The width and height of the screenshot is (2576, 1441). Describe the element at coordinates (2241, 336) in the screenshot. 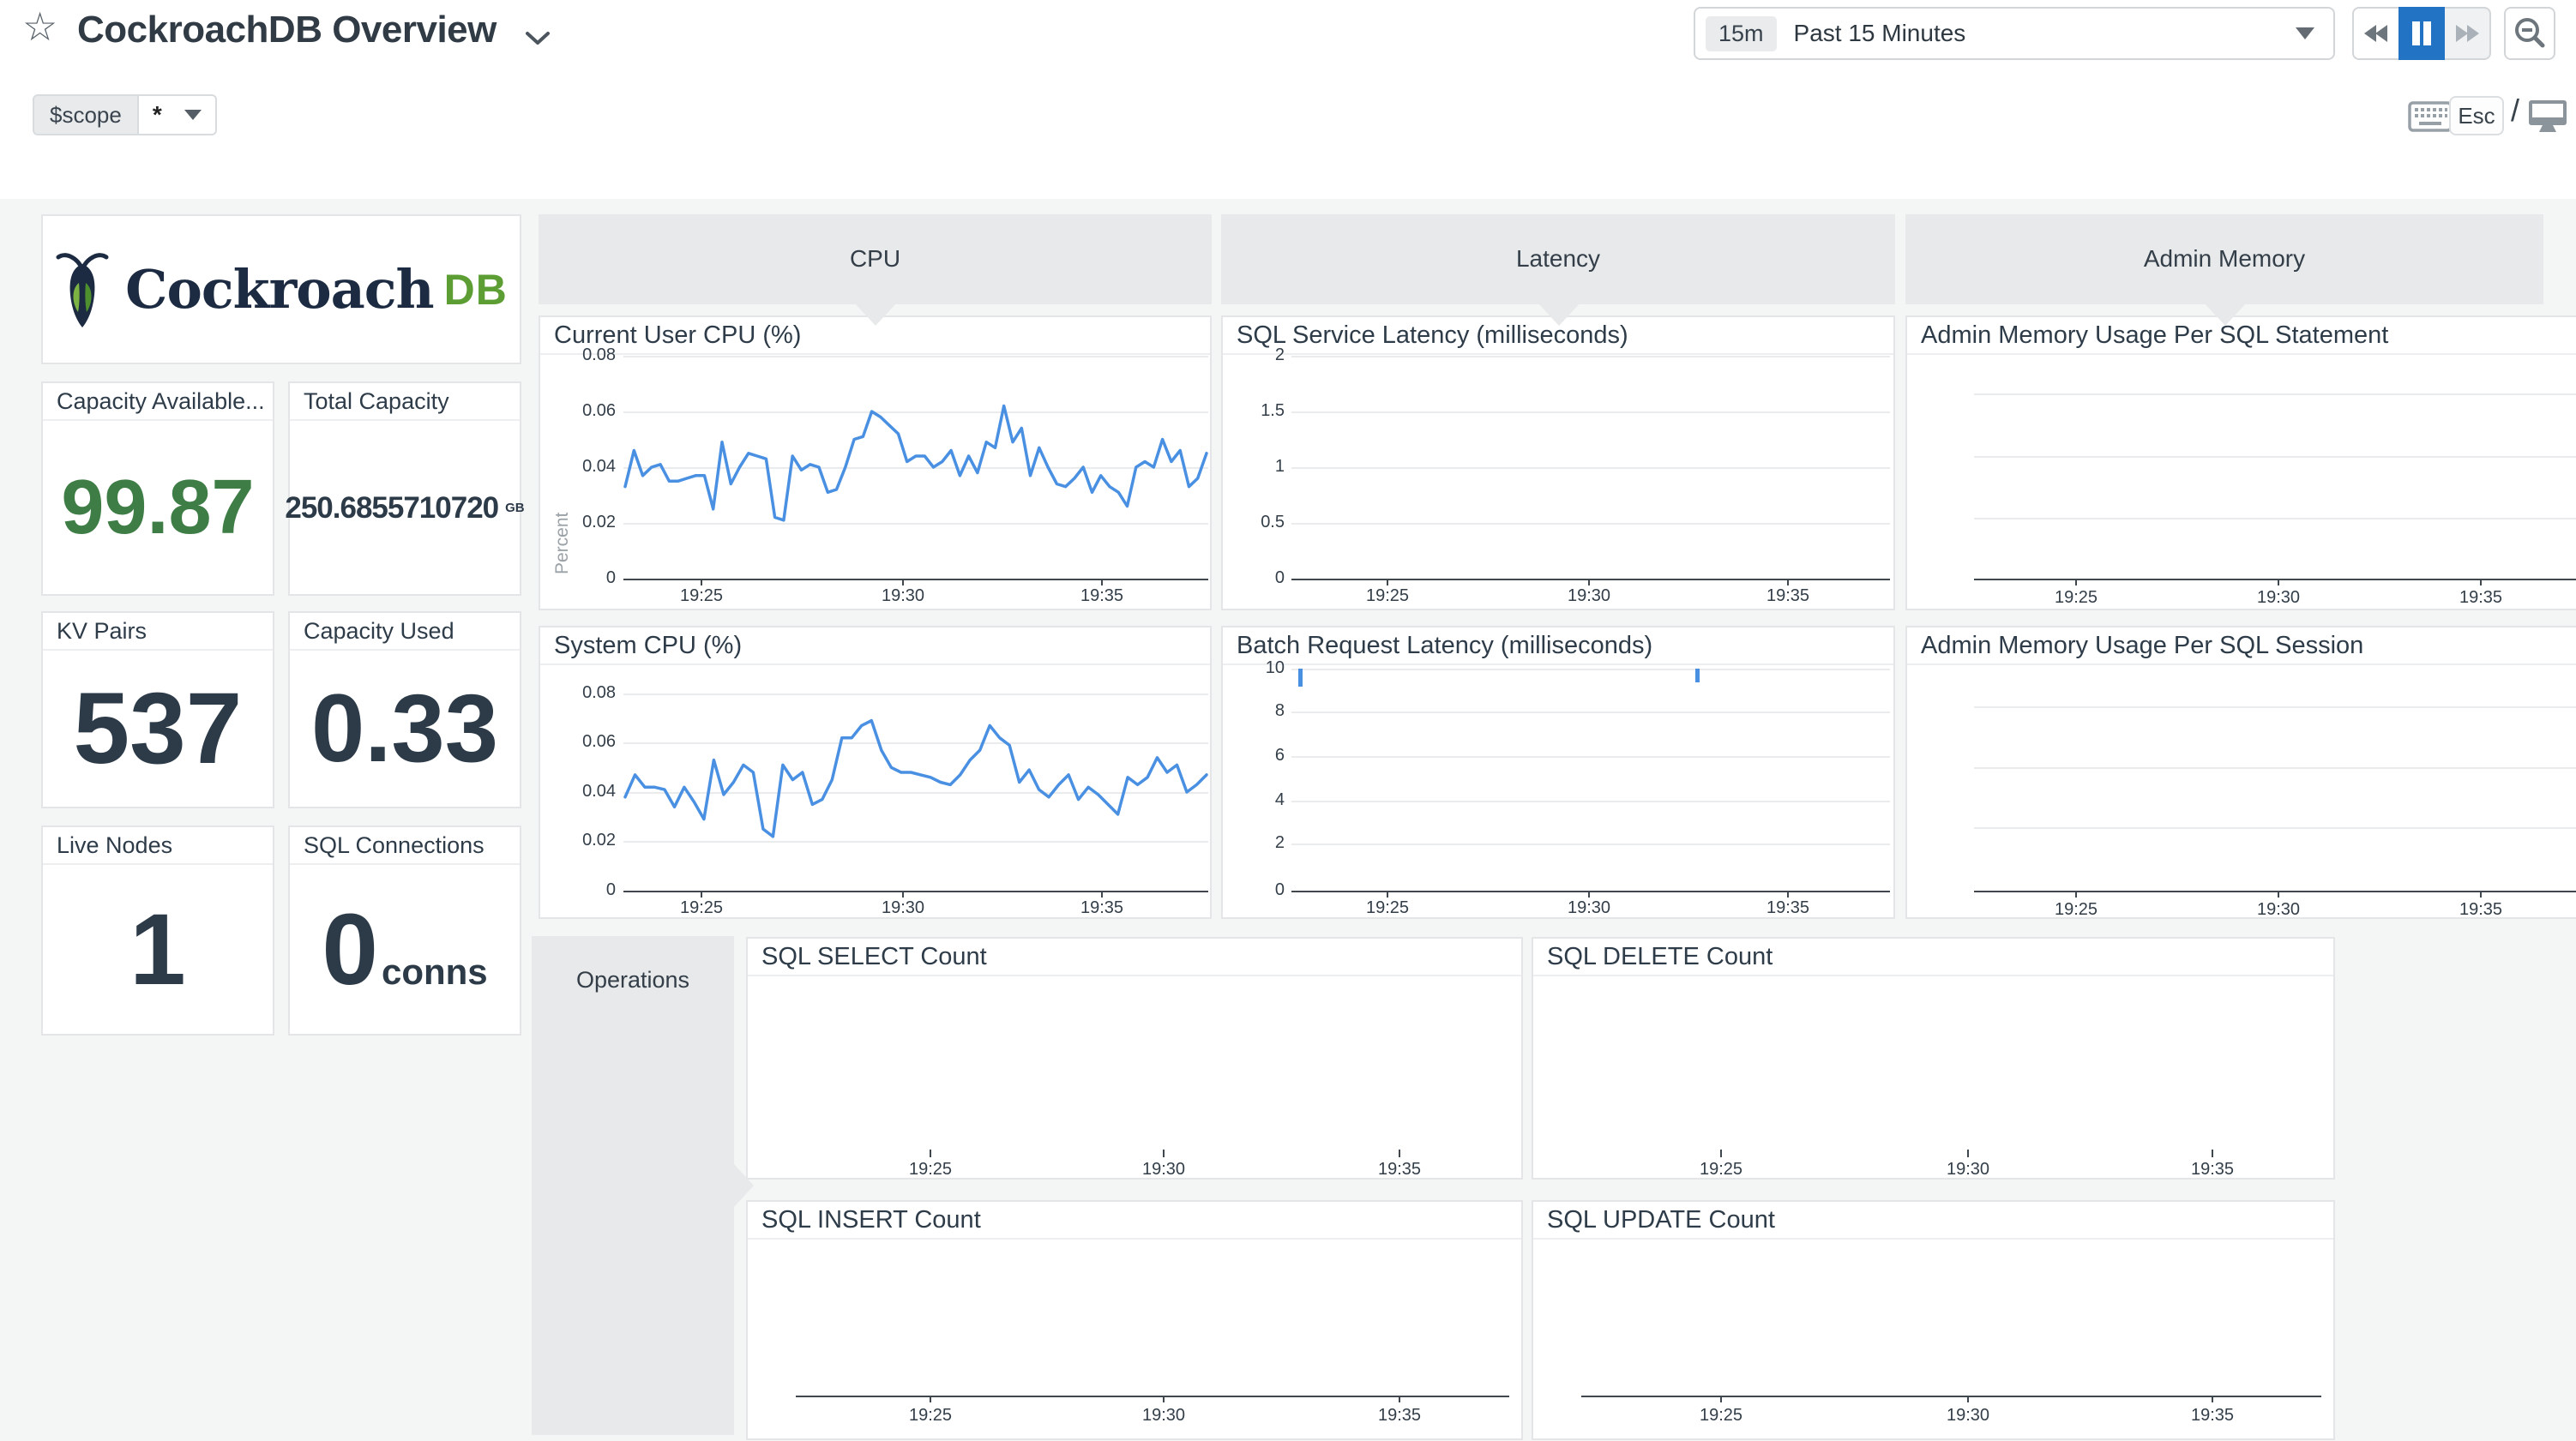

I see `chart-title: Admin Memory Usage Per SQL Statement` at that location.